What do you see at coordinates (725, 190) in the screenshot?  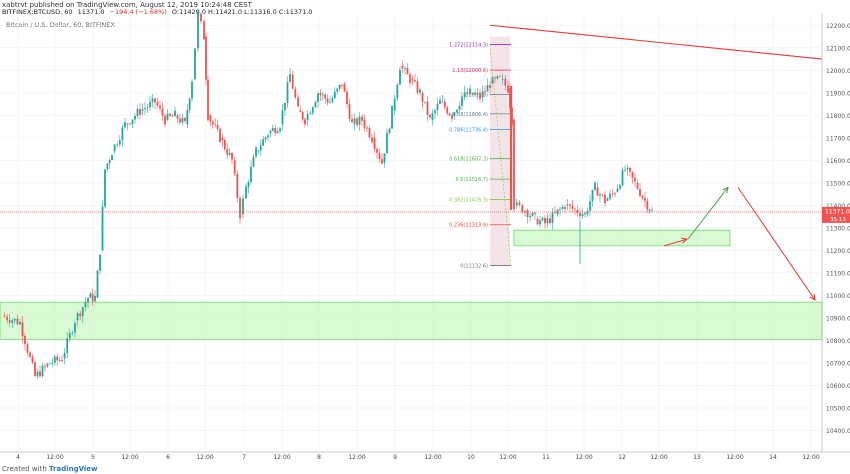 I see `arrow-head` at bounding box center [725, 190].